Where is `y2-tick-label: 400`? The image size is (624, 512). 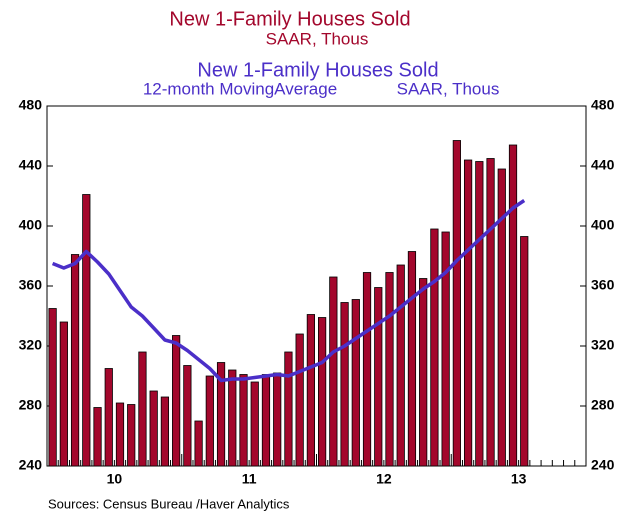 y2-tick-label: 400 is located at coordinates (603, 225).